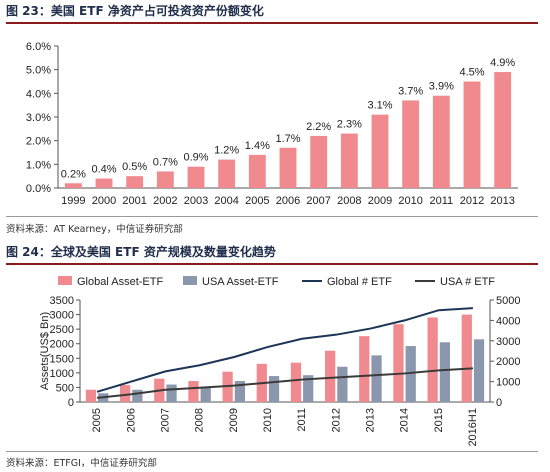  I want to click on data-label: 0.7%, so click(165, 162).